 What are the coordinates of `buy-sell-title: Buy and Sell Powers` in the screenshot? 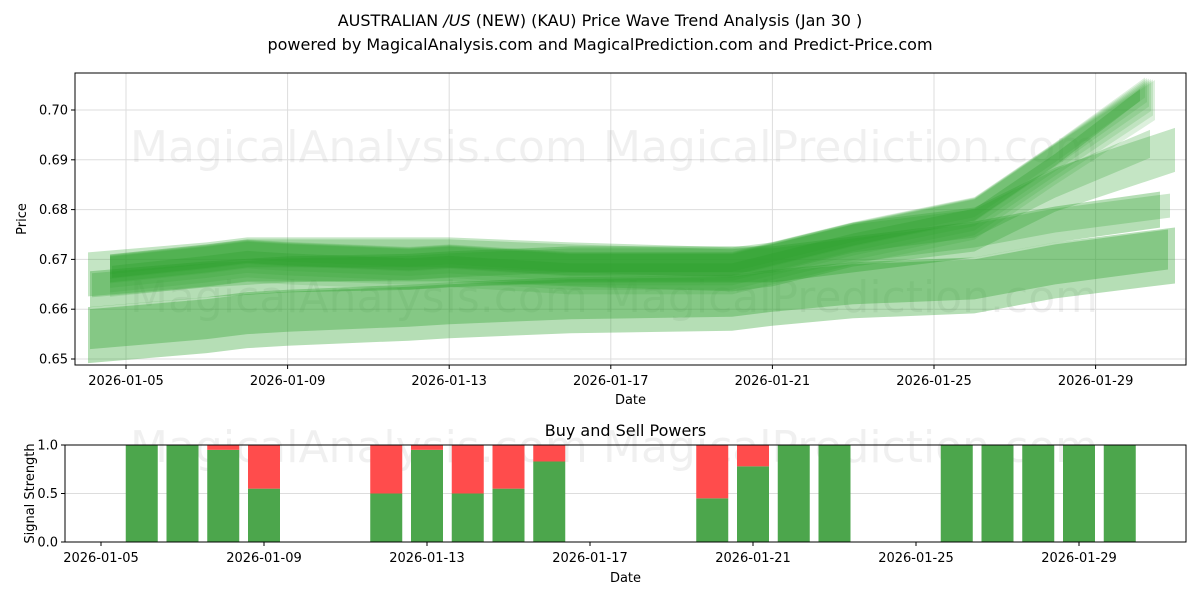 It's located at (626, 430).